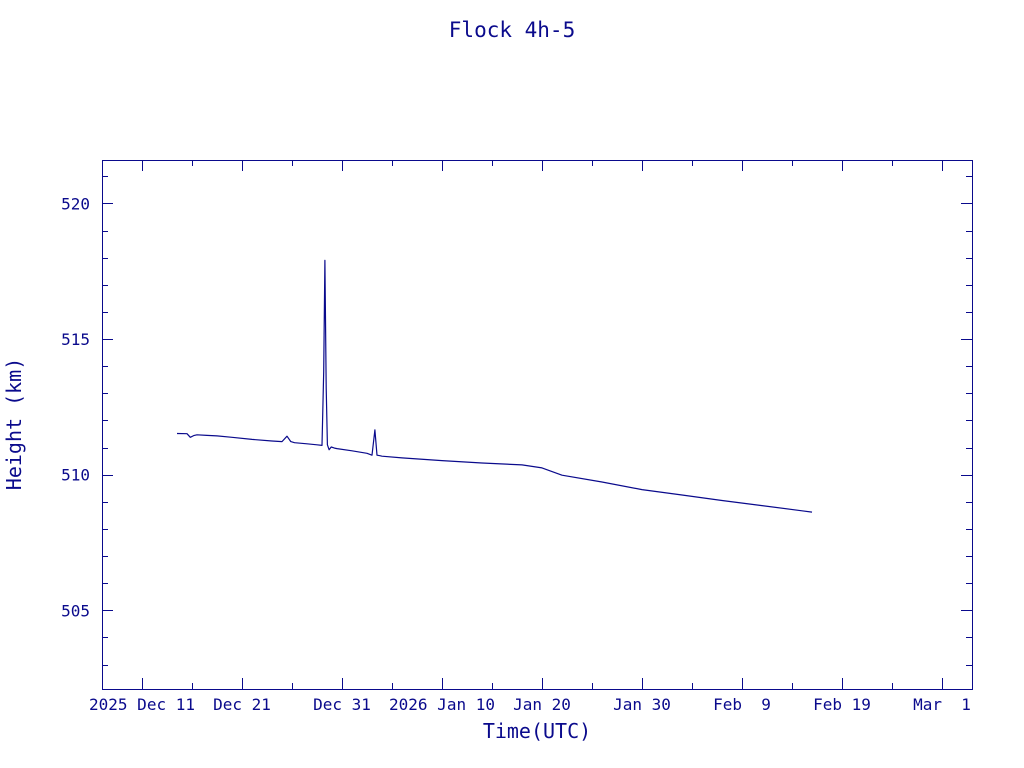  What do you see at coordinates (75, 339) in the screenshot?
I see `y-tick-label: 515` at bounding box center [75, 339].